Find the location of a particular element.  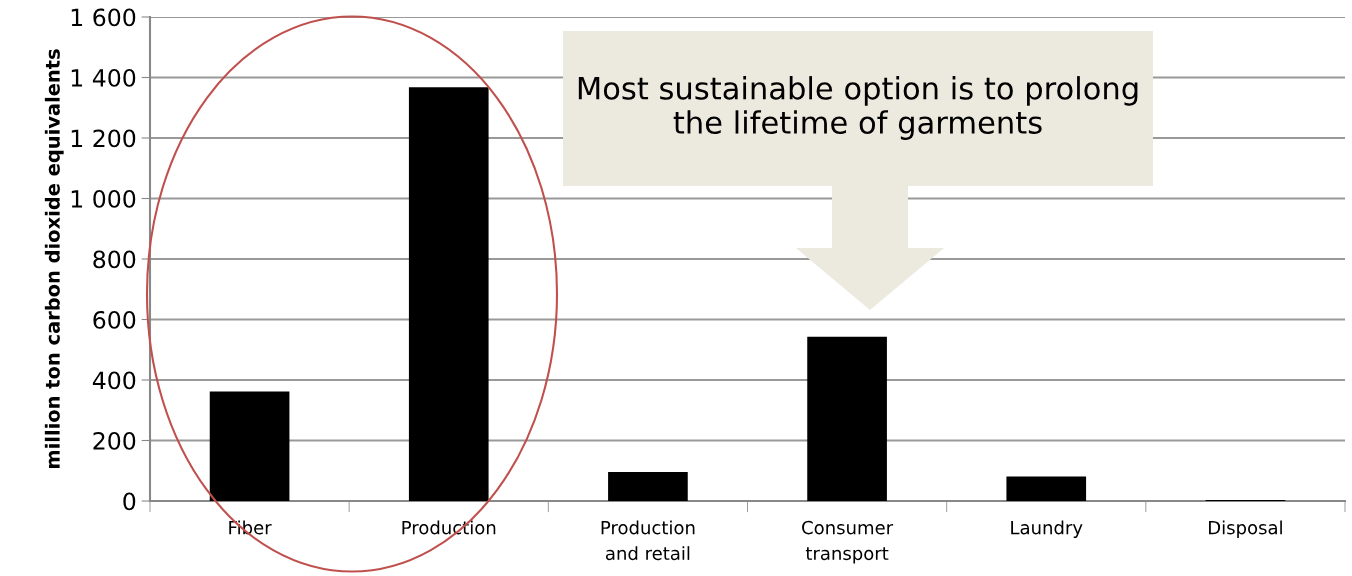

y-tick-label: 600 is located at coordinates (114, 319).